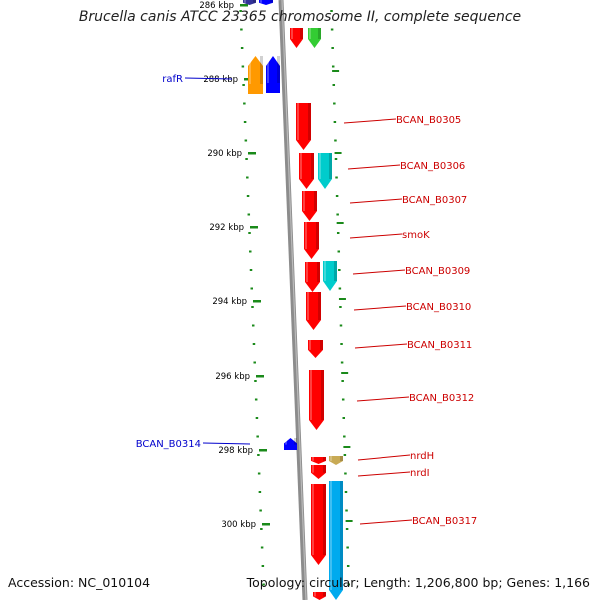  I want to click on gene-label-group: BCAN_B0306, so click(406, 166).